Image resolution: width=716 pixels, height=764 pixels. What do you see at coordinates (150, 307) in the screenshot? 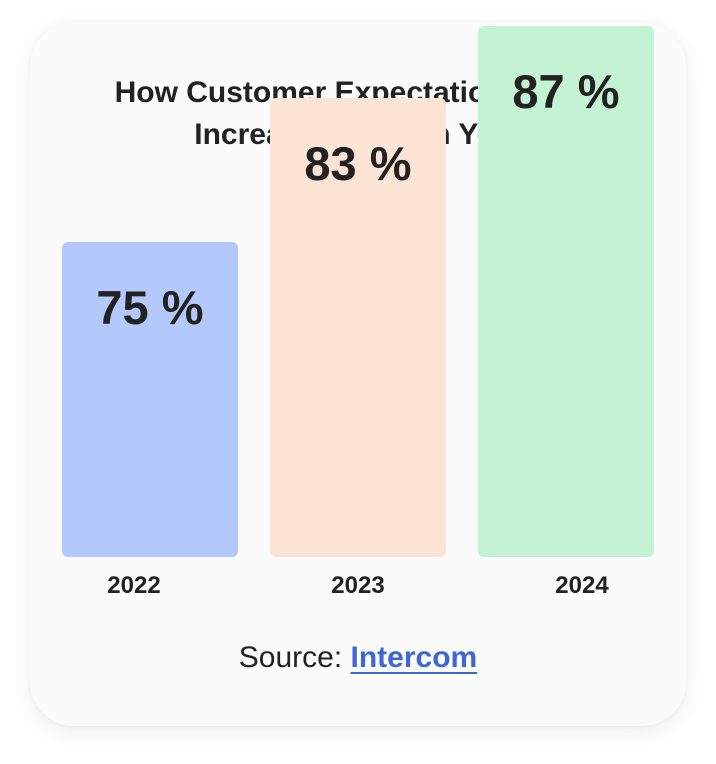
I see `bar-value-label-2022: 75 %` at bounding box center [150, 307].